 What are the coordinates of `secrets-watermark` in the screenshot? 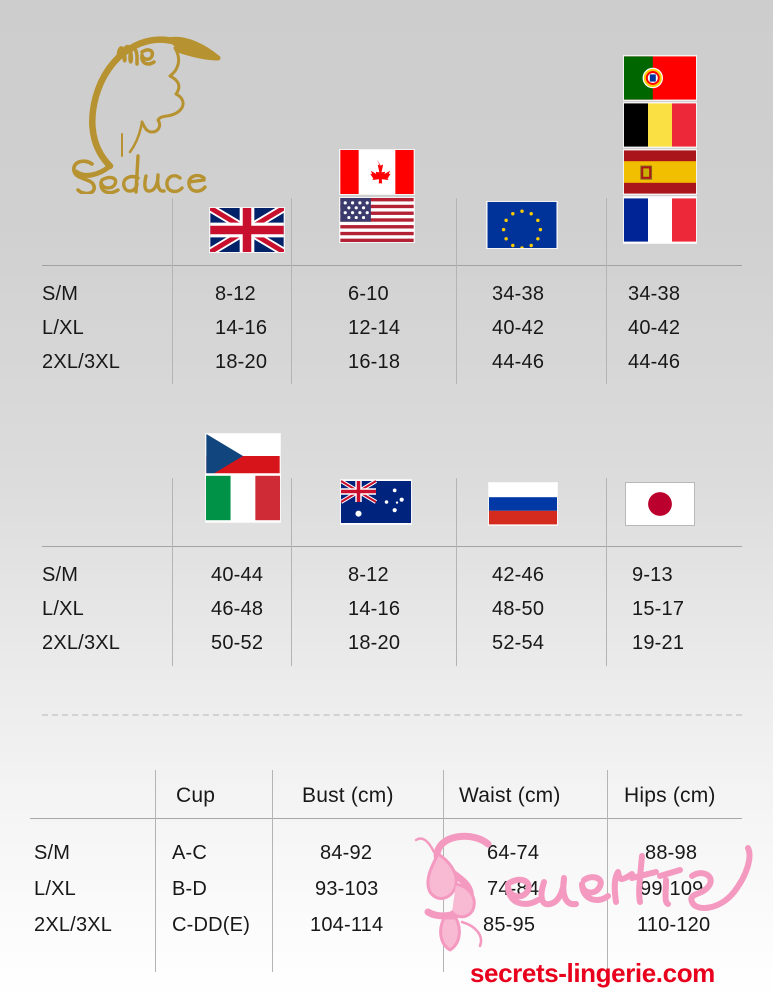 It's located at (588, 891).